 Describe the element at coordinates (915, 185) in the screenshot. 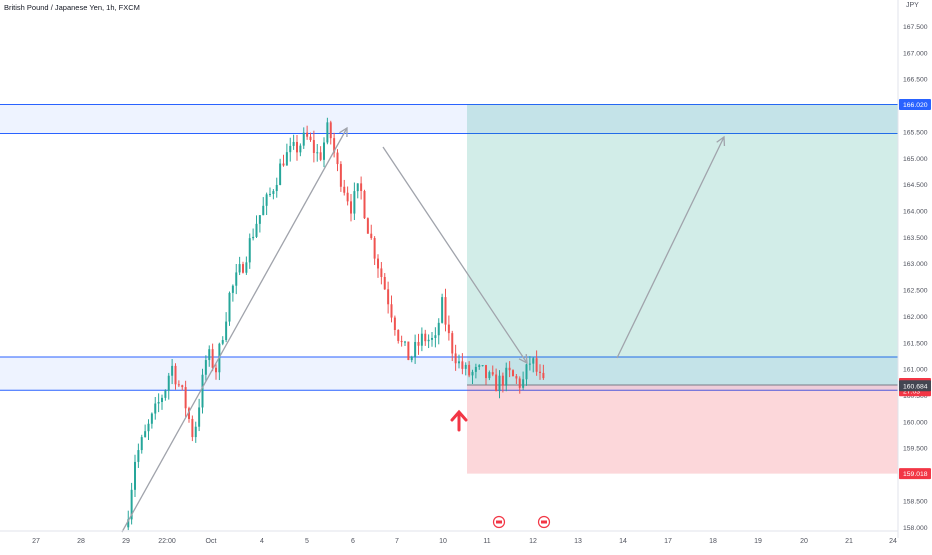

I see `y-tick-label: 164.500` at that location.